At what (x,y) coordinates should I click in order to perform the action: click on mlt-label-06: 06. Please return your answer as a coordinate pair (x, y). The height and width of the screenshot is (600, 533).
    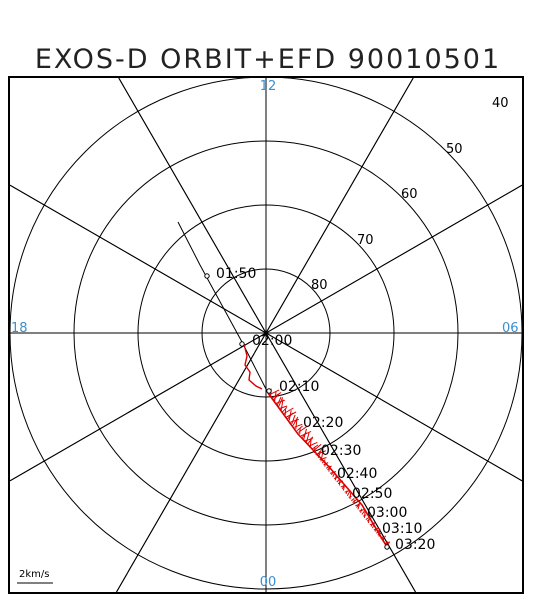
    Looking at the image, I should click on (510, 328).